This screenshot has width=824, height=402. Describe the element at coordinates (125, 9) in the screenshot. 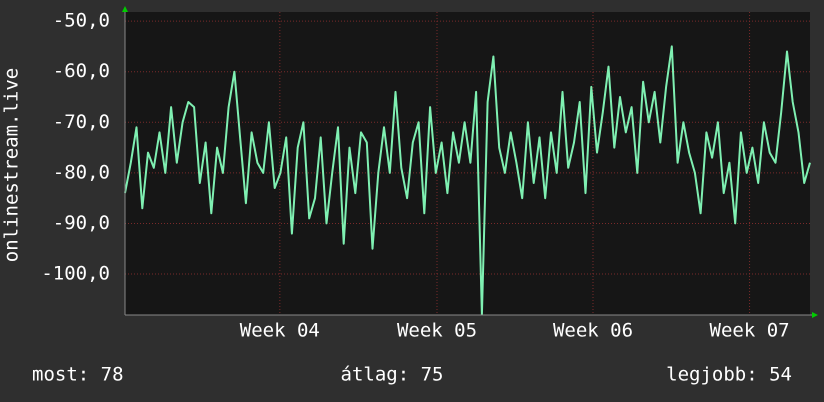

I see `y-axis-arrow` at that location.